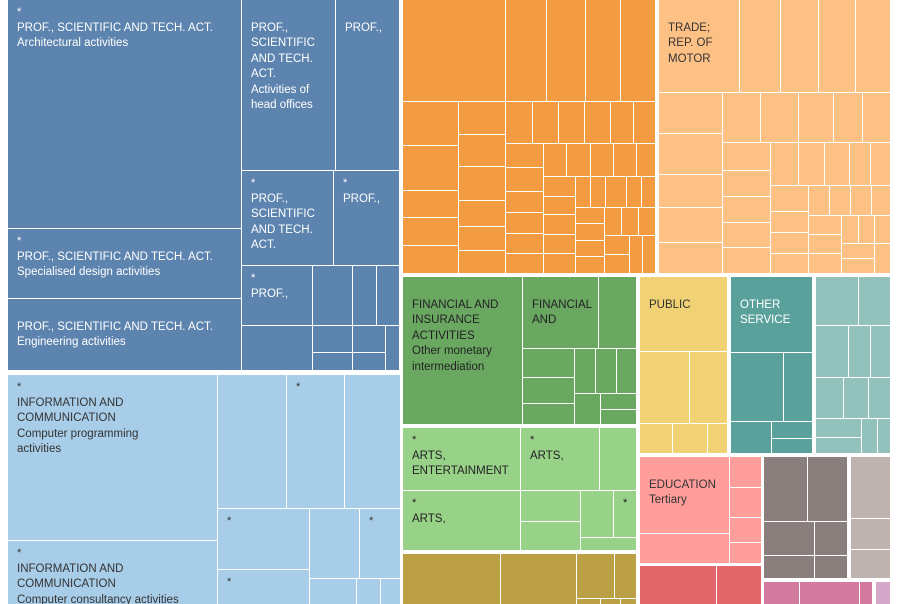 The width and height of the screenshot is (900, 604). I want to click on treemap-cell-public: PUBLIC, so click(683, 314).